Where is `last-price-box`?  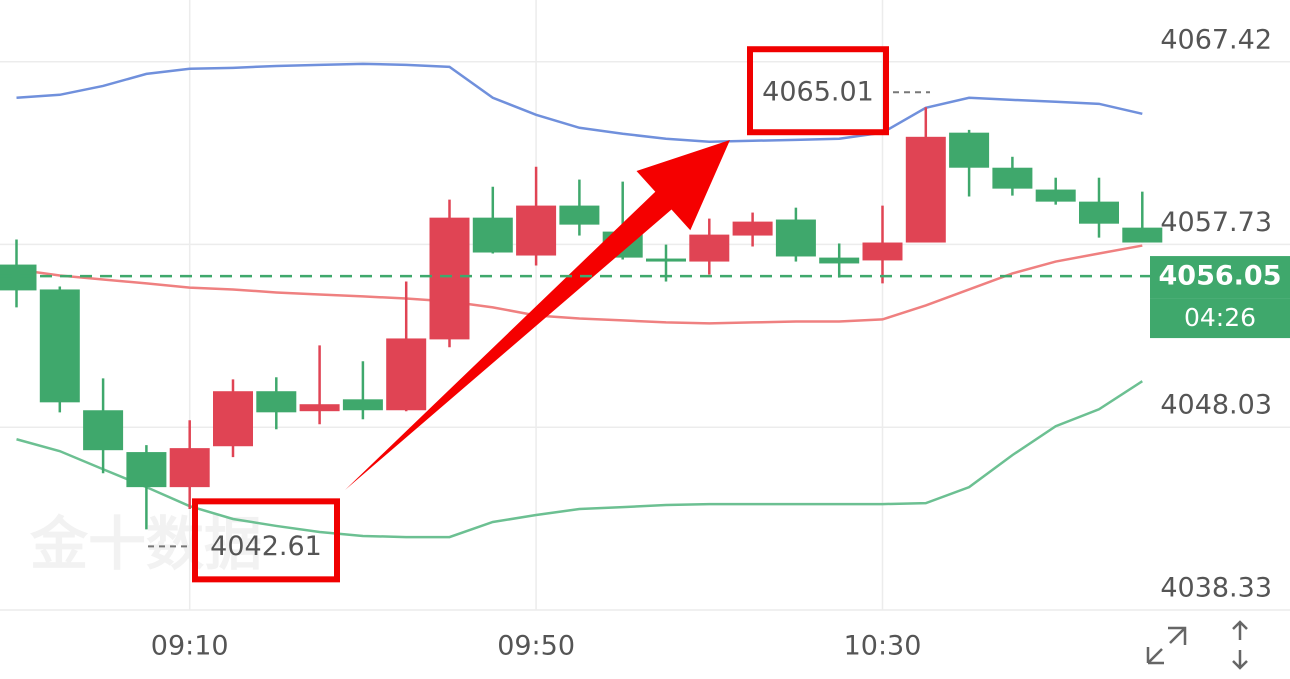
last-price-box is located at coordinates (1220, 277).